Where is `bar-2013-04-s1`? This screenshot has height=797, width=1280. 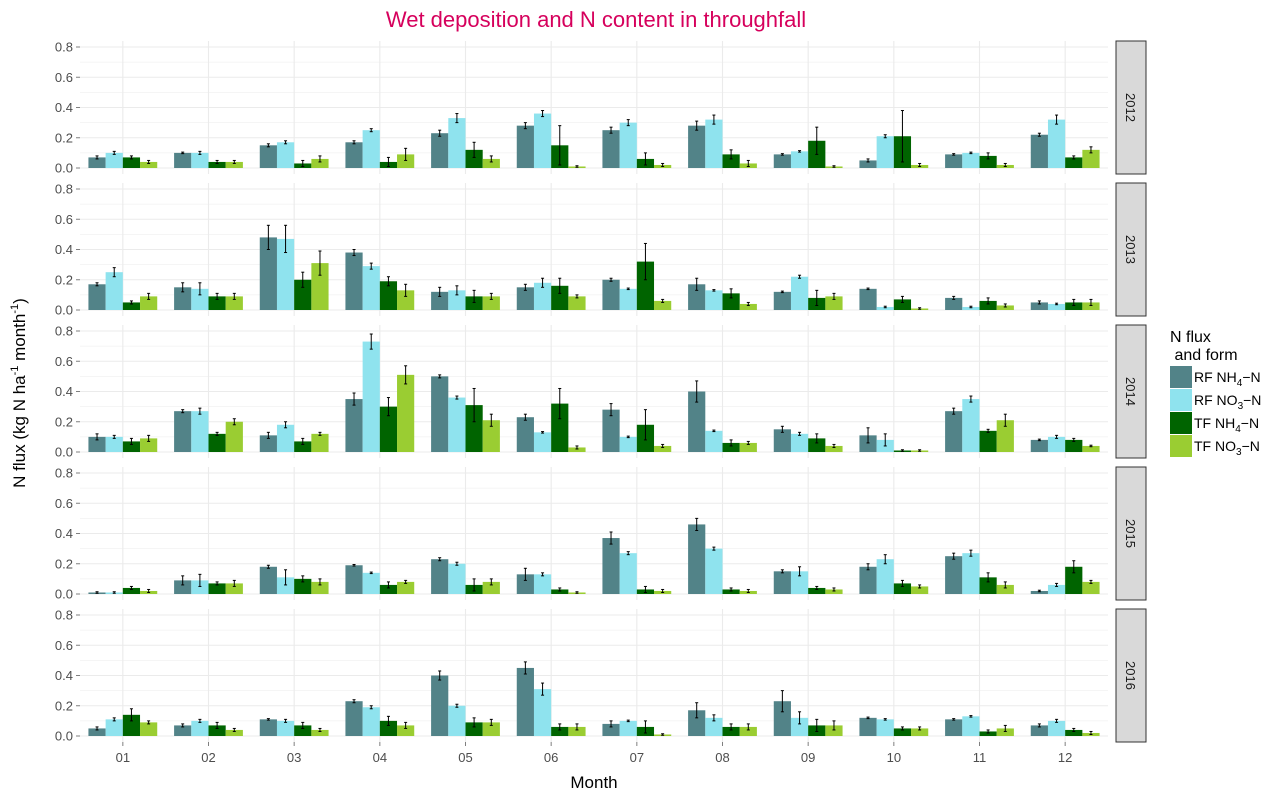
bar-2013-04-s1 is located at coordinates (371, 288).